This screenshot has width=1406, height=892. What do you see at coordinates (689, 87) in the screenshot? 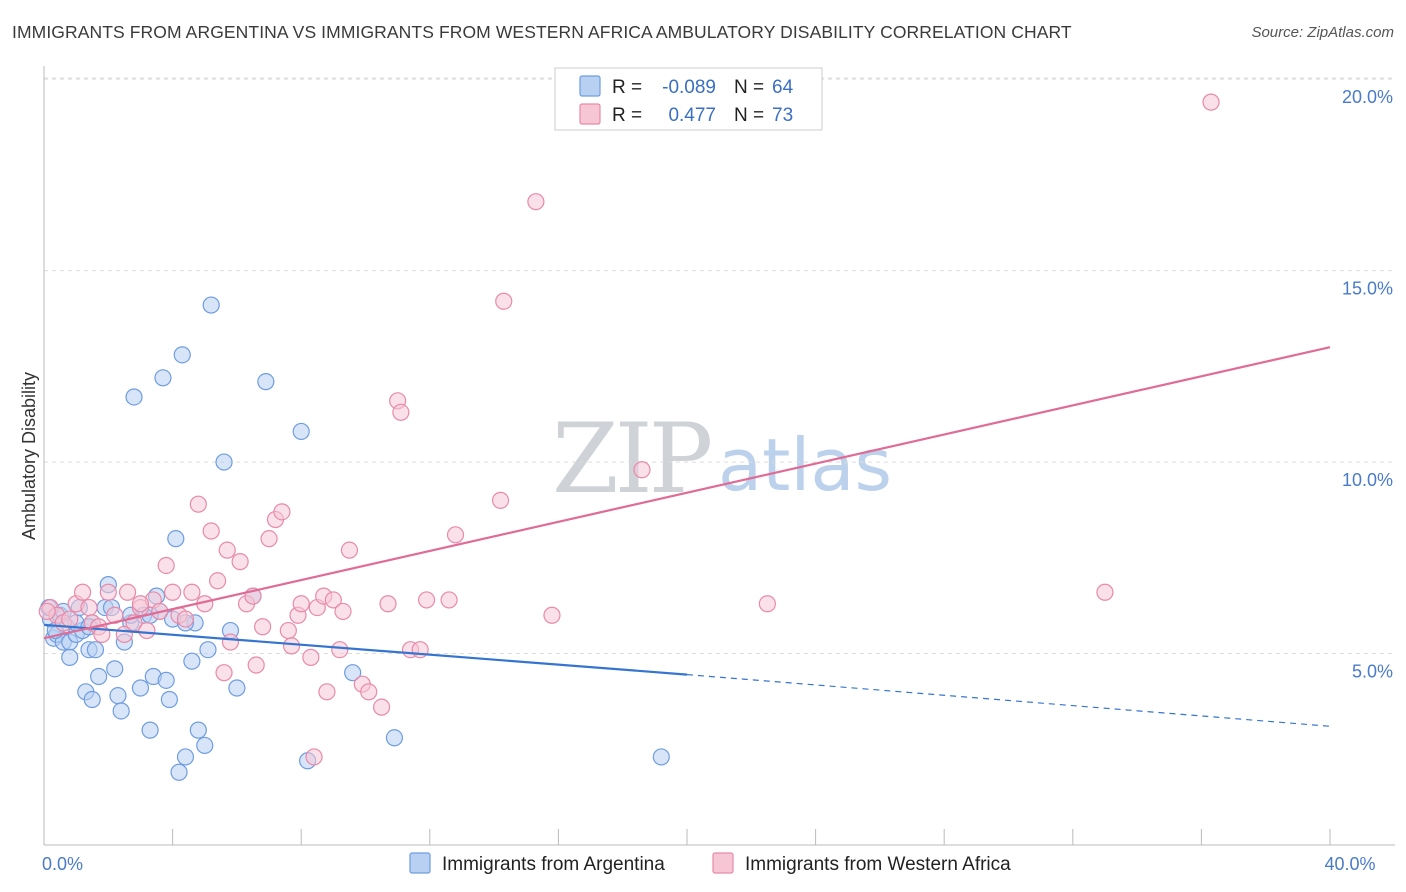
I see `legend-r-value: -0.089` at bounding box center [689, 87].